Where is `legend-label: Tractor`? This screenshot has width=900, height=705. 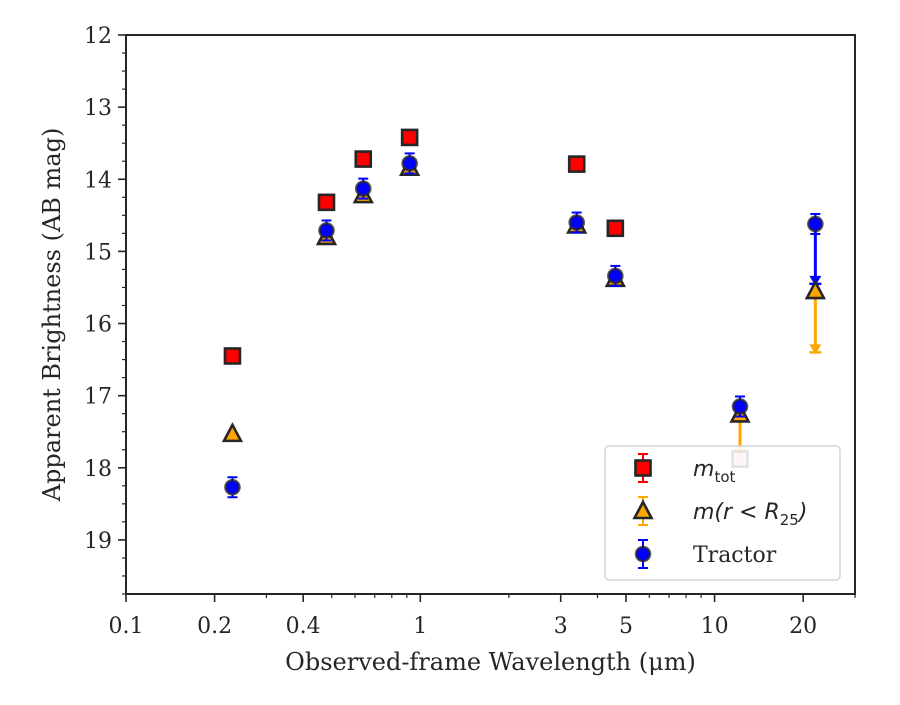 legend-label: Tractor is located at coordinates (735, 555).